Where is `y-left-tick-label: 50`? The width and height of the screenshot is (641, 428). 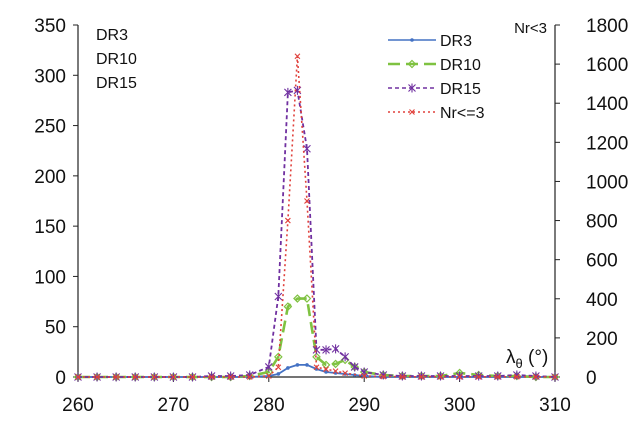 y-left-tick-label: 50 is located at coordinates (55, 328).